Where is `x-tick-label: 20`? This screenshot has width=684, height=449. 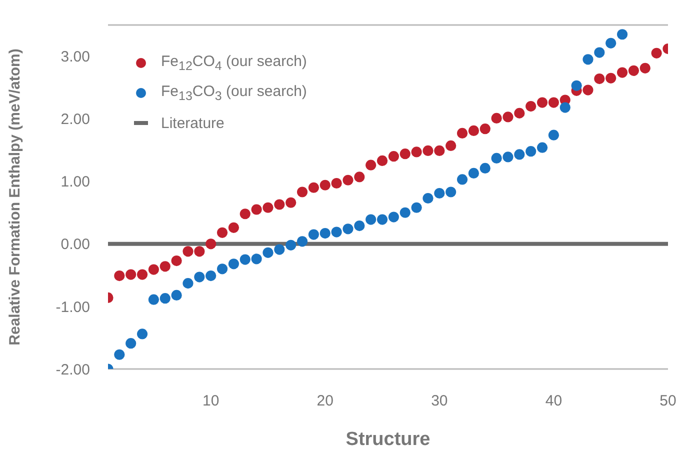
x-tick-label: 20 is located at coordinates (325, 401).